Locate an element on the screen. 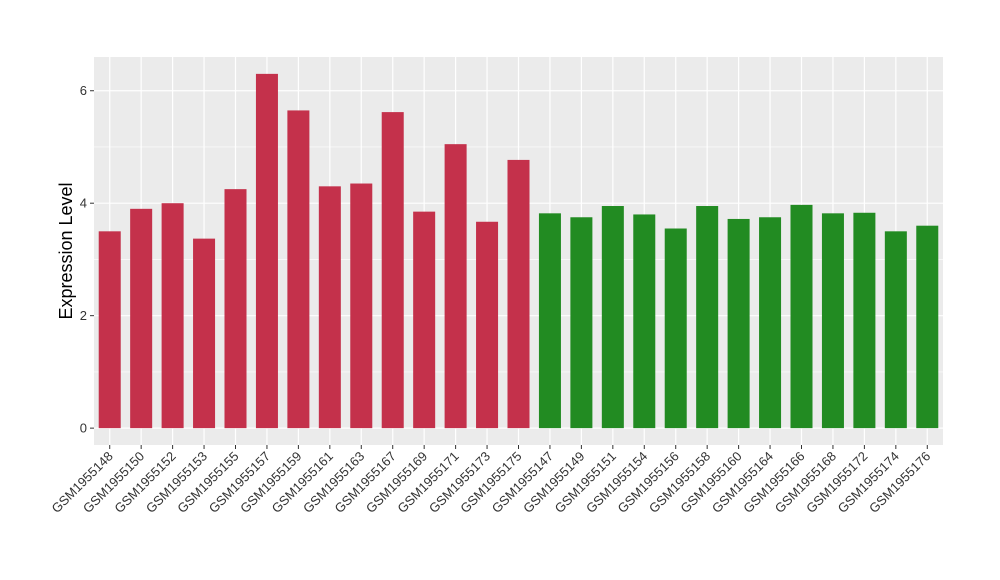 This screenshot has width=1000, height=580. y-tick-label: 4 is located at coordinates (83, 203).